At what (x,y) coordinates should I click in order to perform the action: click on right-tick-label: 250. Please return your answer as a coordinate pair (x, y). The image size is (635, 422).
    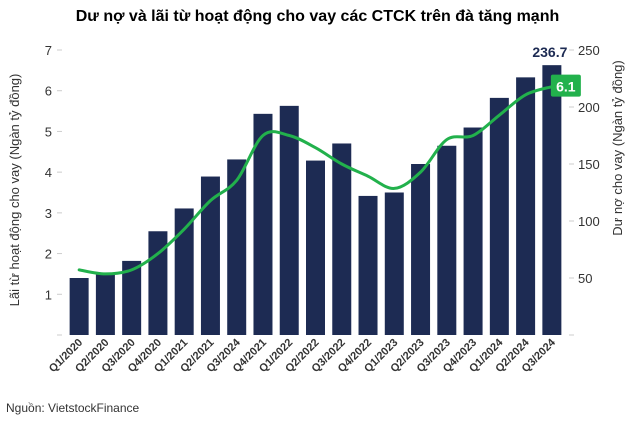
    Looking at the image, I should click on (589, 50).